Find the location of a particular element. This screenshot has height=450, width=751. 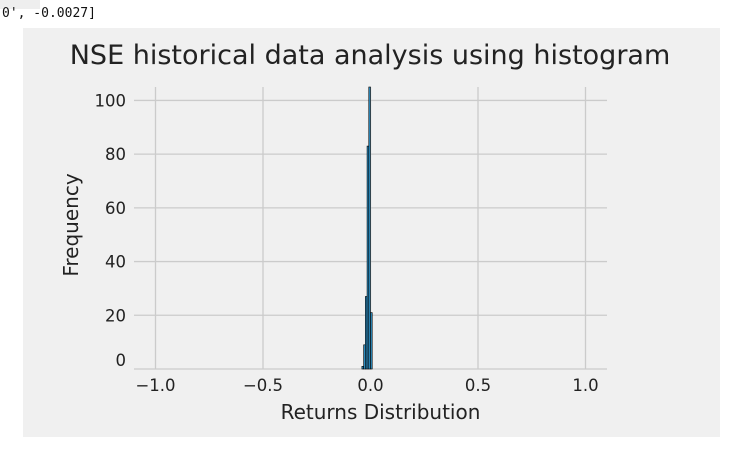

cell-output-text: 0', -0.0027] is located at coordinates (49, 13).